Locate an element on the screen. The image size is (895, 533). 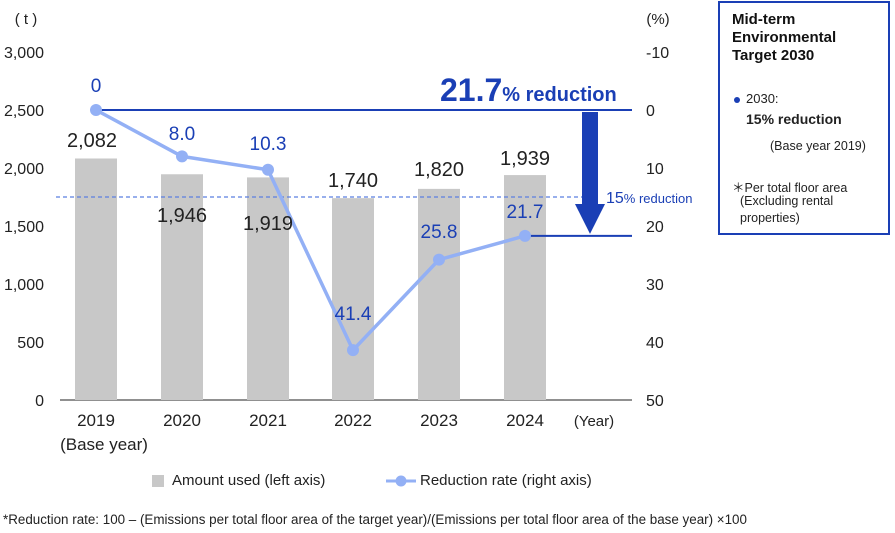
reduction-point-2022 is located at coordinates (353, 350).